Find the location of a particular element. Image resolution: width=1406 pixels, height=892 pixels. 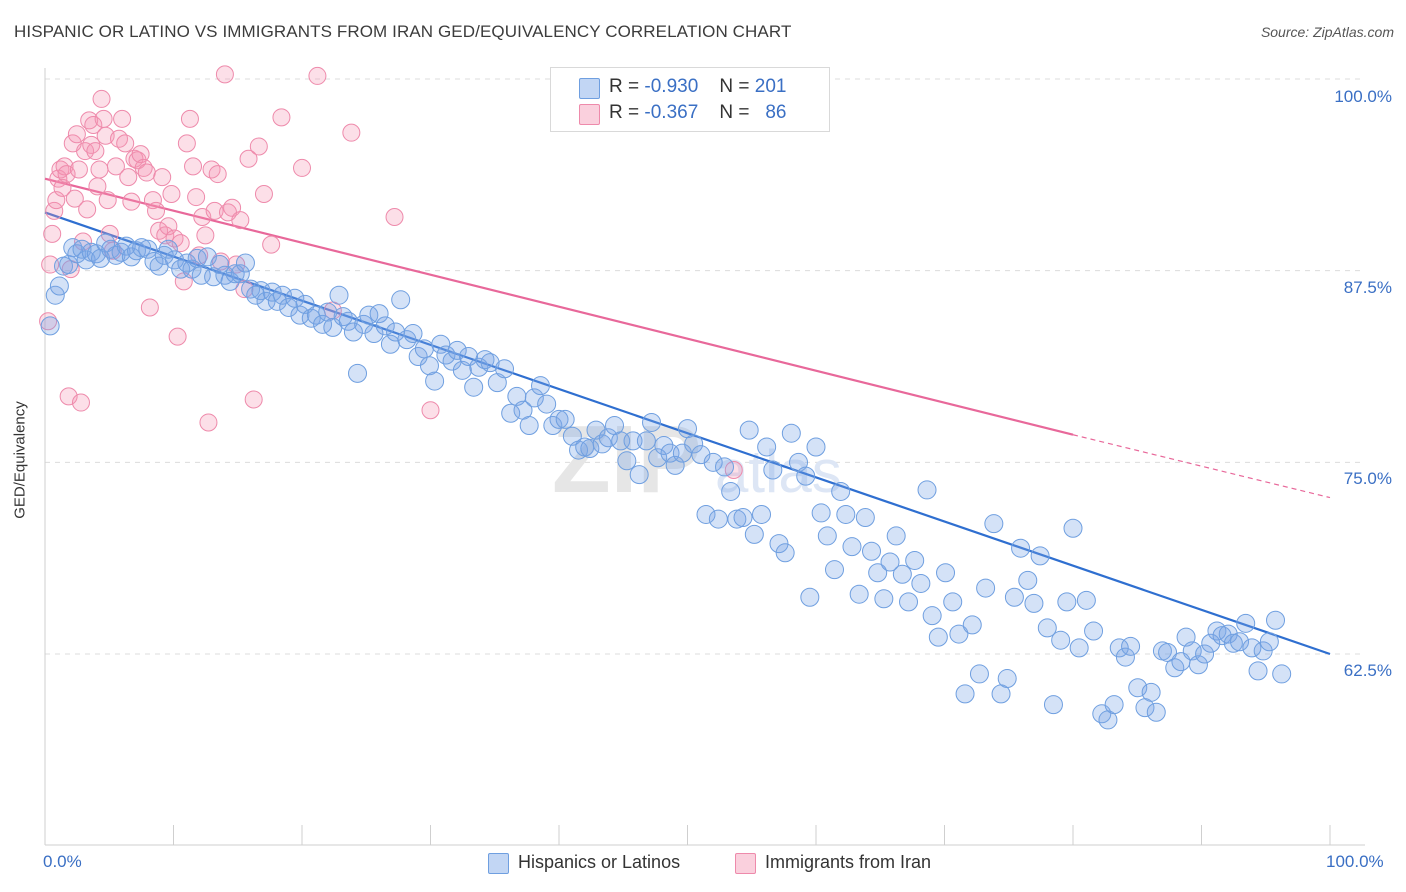

legend-r-value: -0.367 is located at coordinates (671, 112).